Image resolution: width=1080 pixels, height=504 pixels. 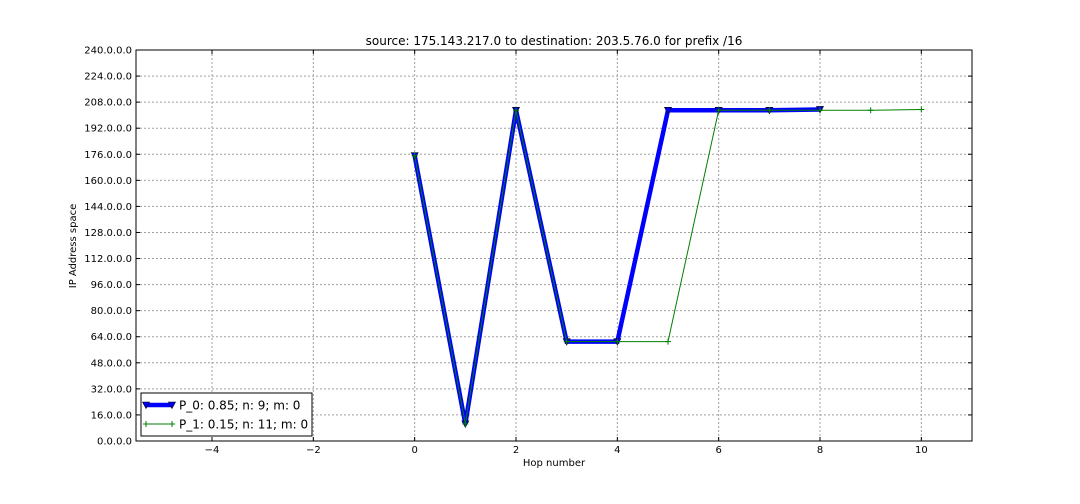 I want to click on legend-label: P_1: 0.15; n: 11; m: 0, so click(x=243, y=425).